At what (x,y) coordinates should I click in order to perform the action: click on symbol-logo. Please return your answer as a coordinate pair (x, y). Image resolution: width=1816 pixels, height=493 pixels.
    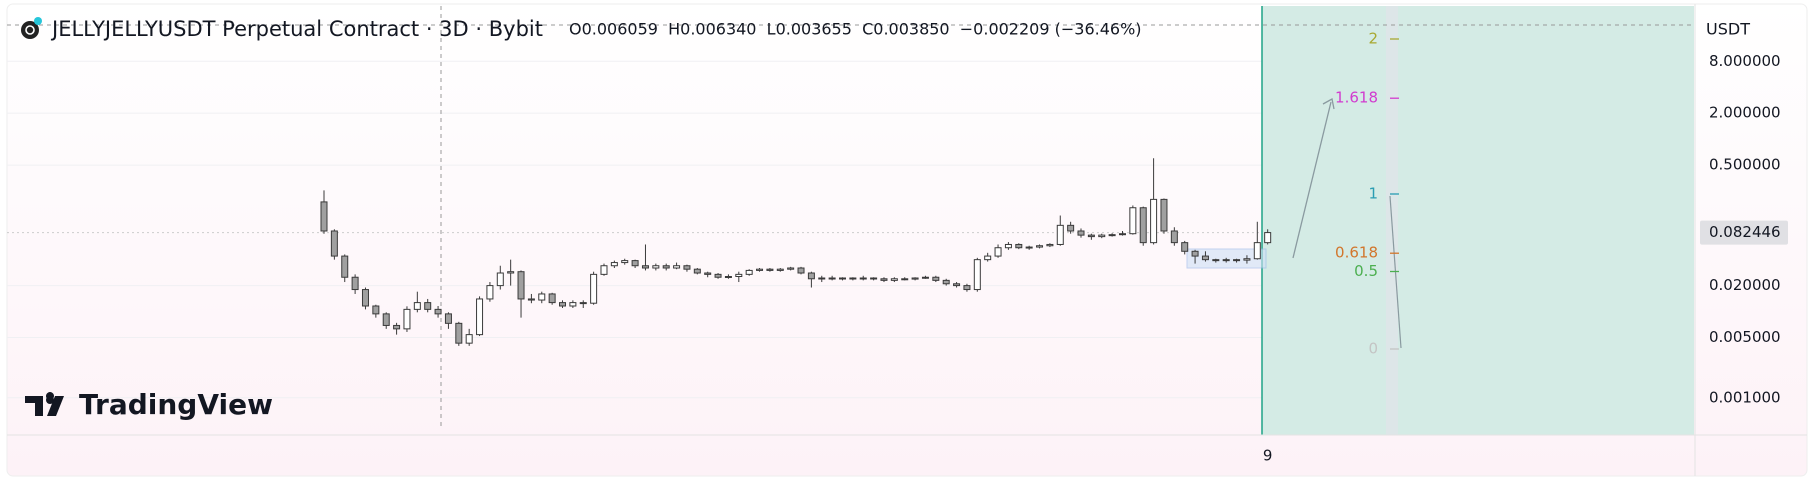
    Looking at the image, I should click on (30, 30).